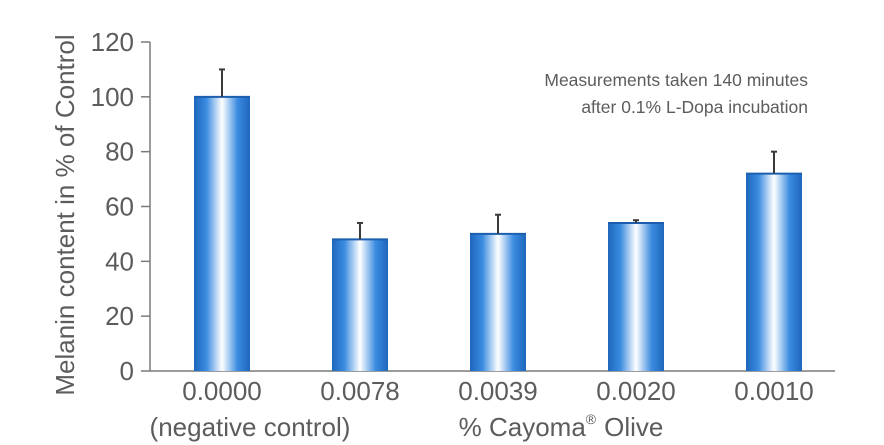 Image resolution: width=884 pixels, height=445 pixels. Describe the element at coordinates (676, 80) in the screenshot. I see `annotation-line-1: Measurements taken 140 minutes` at that location.